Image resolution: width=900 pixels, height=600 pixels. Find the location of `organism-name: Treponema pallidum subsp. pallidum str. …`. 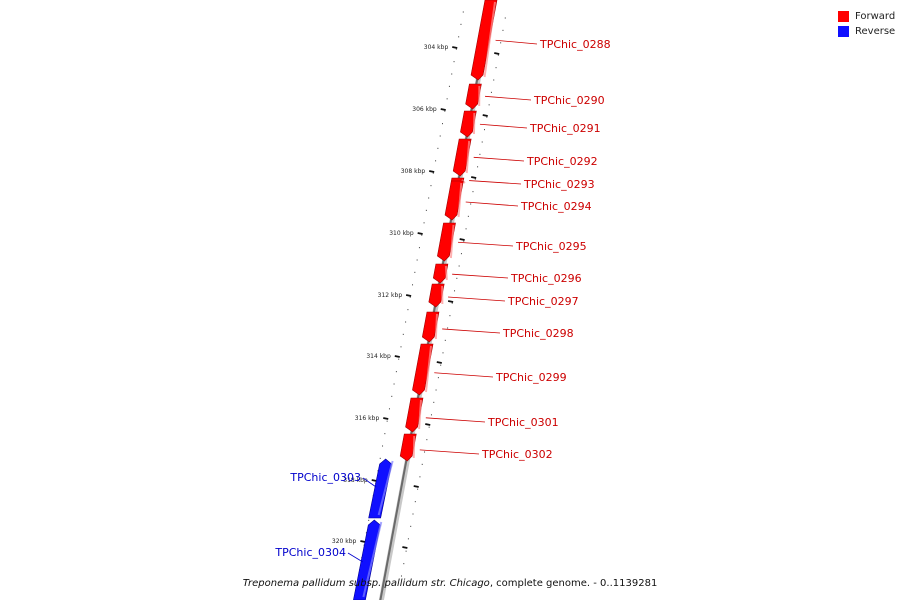

organism-name: Treponema pallidum subsp. pallidum str. … is located at coordinates (366, 583).